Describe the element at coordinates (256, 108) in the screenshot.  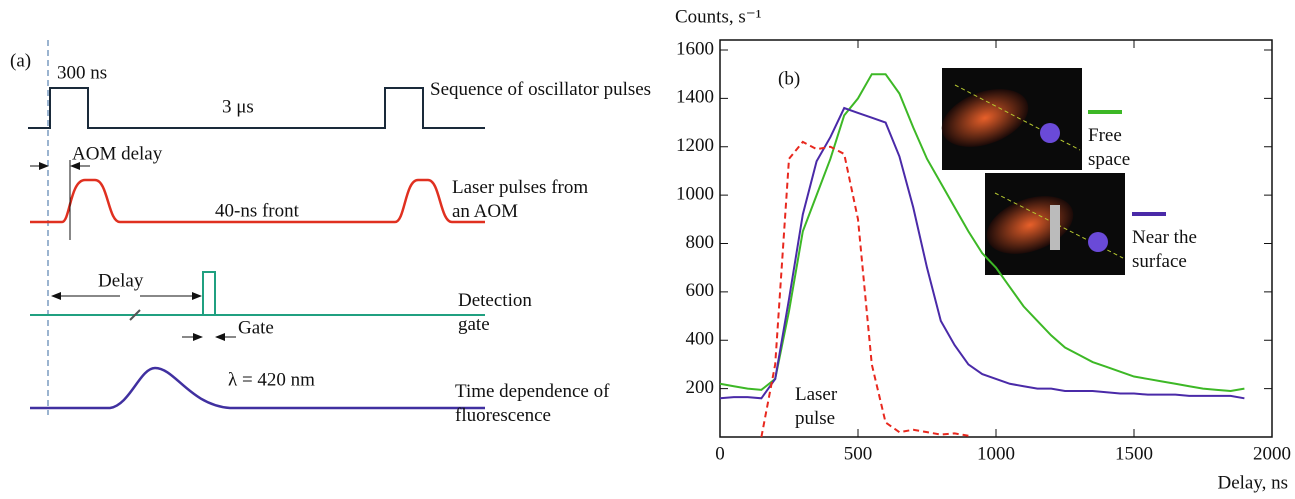
I see `oscillator-pulses` at that location.